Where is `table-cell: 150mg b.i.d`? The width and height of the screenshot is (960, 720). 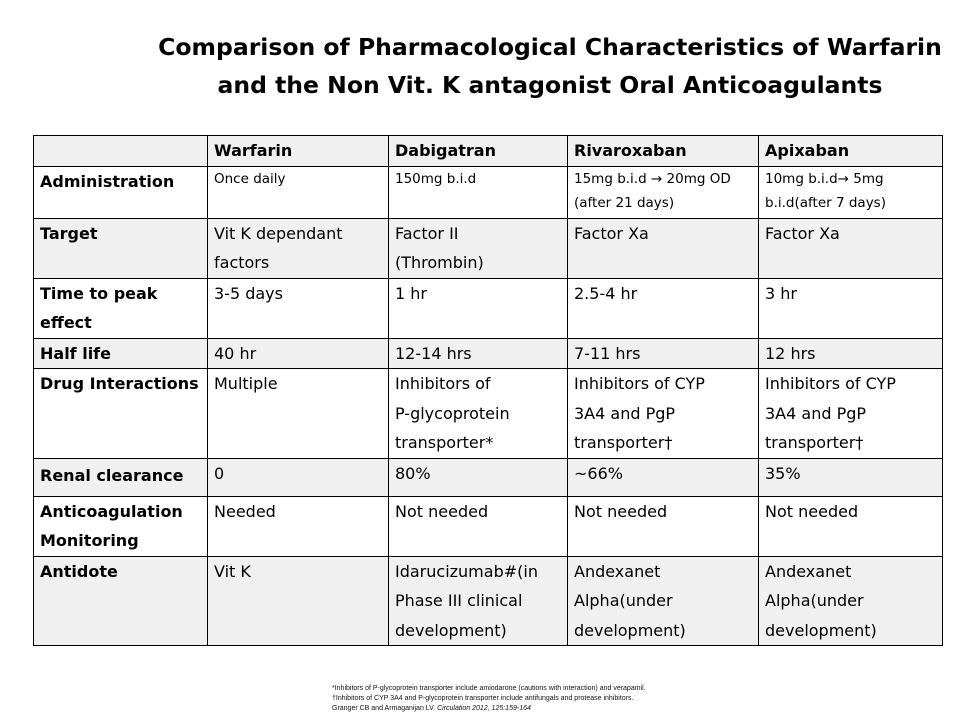 table-cell: 150mg b.i.d is located at coordinates (478, 192).